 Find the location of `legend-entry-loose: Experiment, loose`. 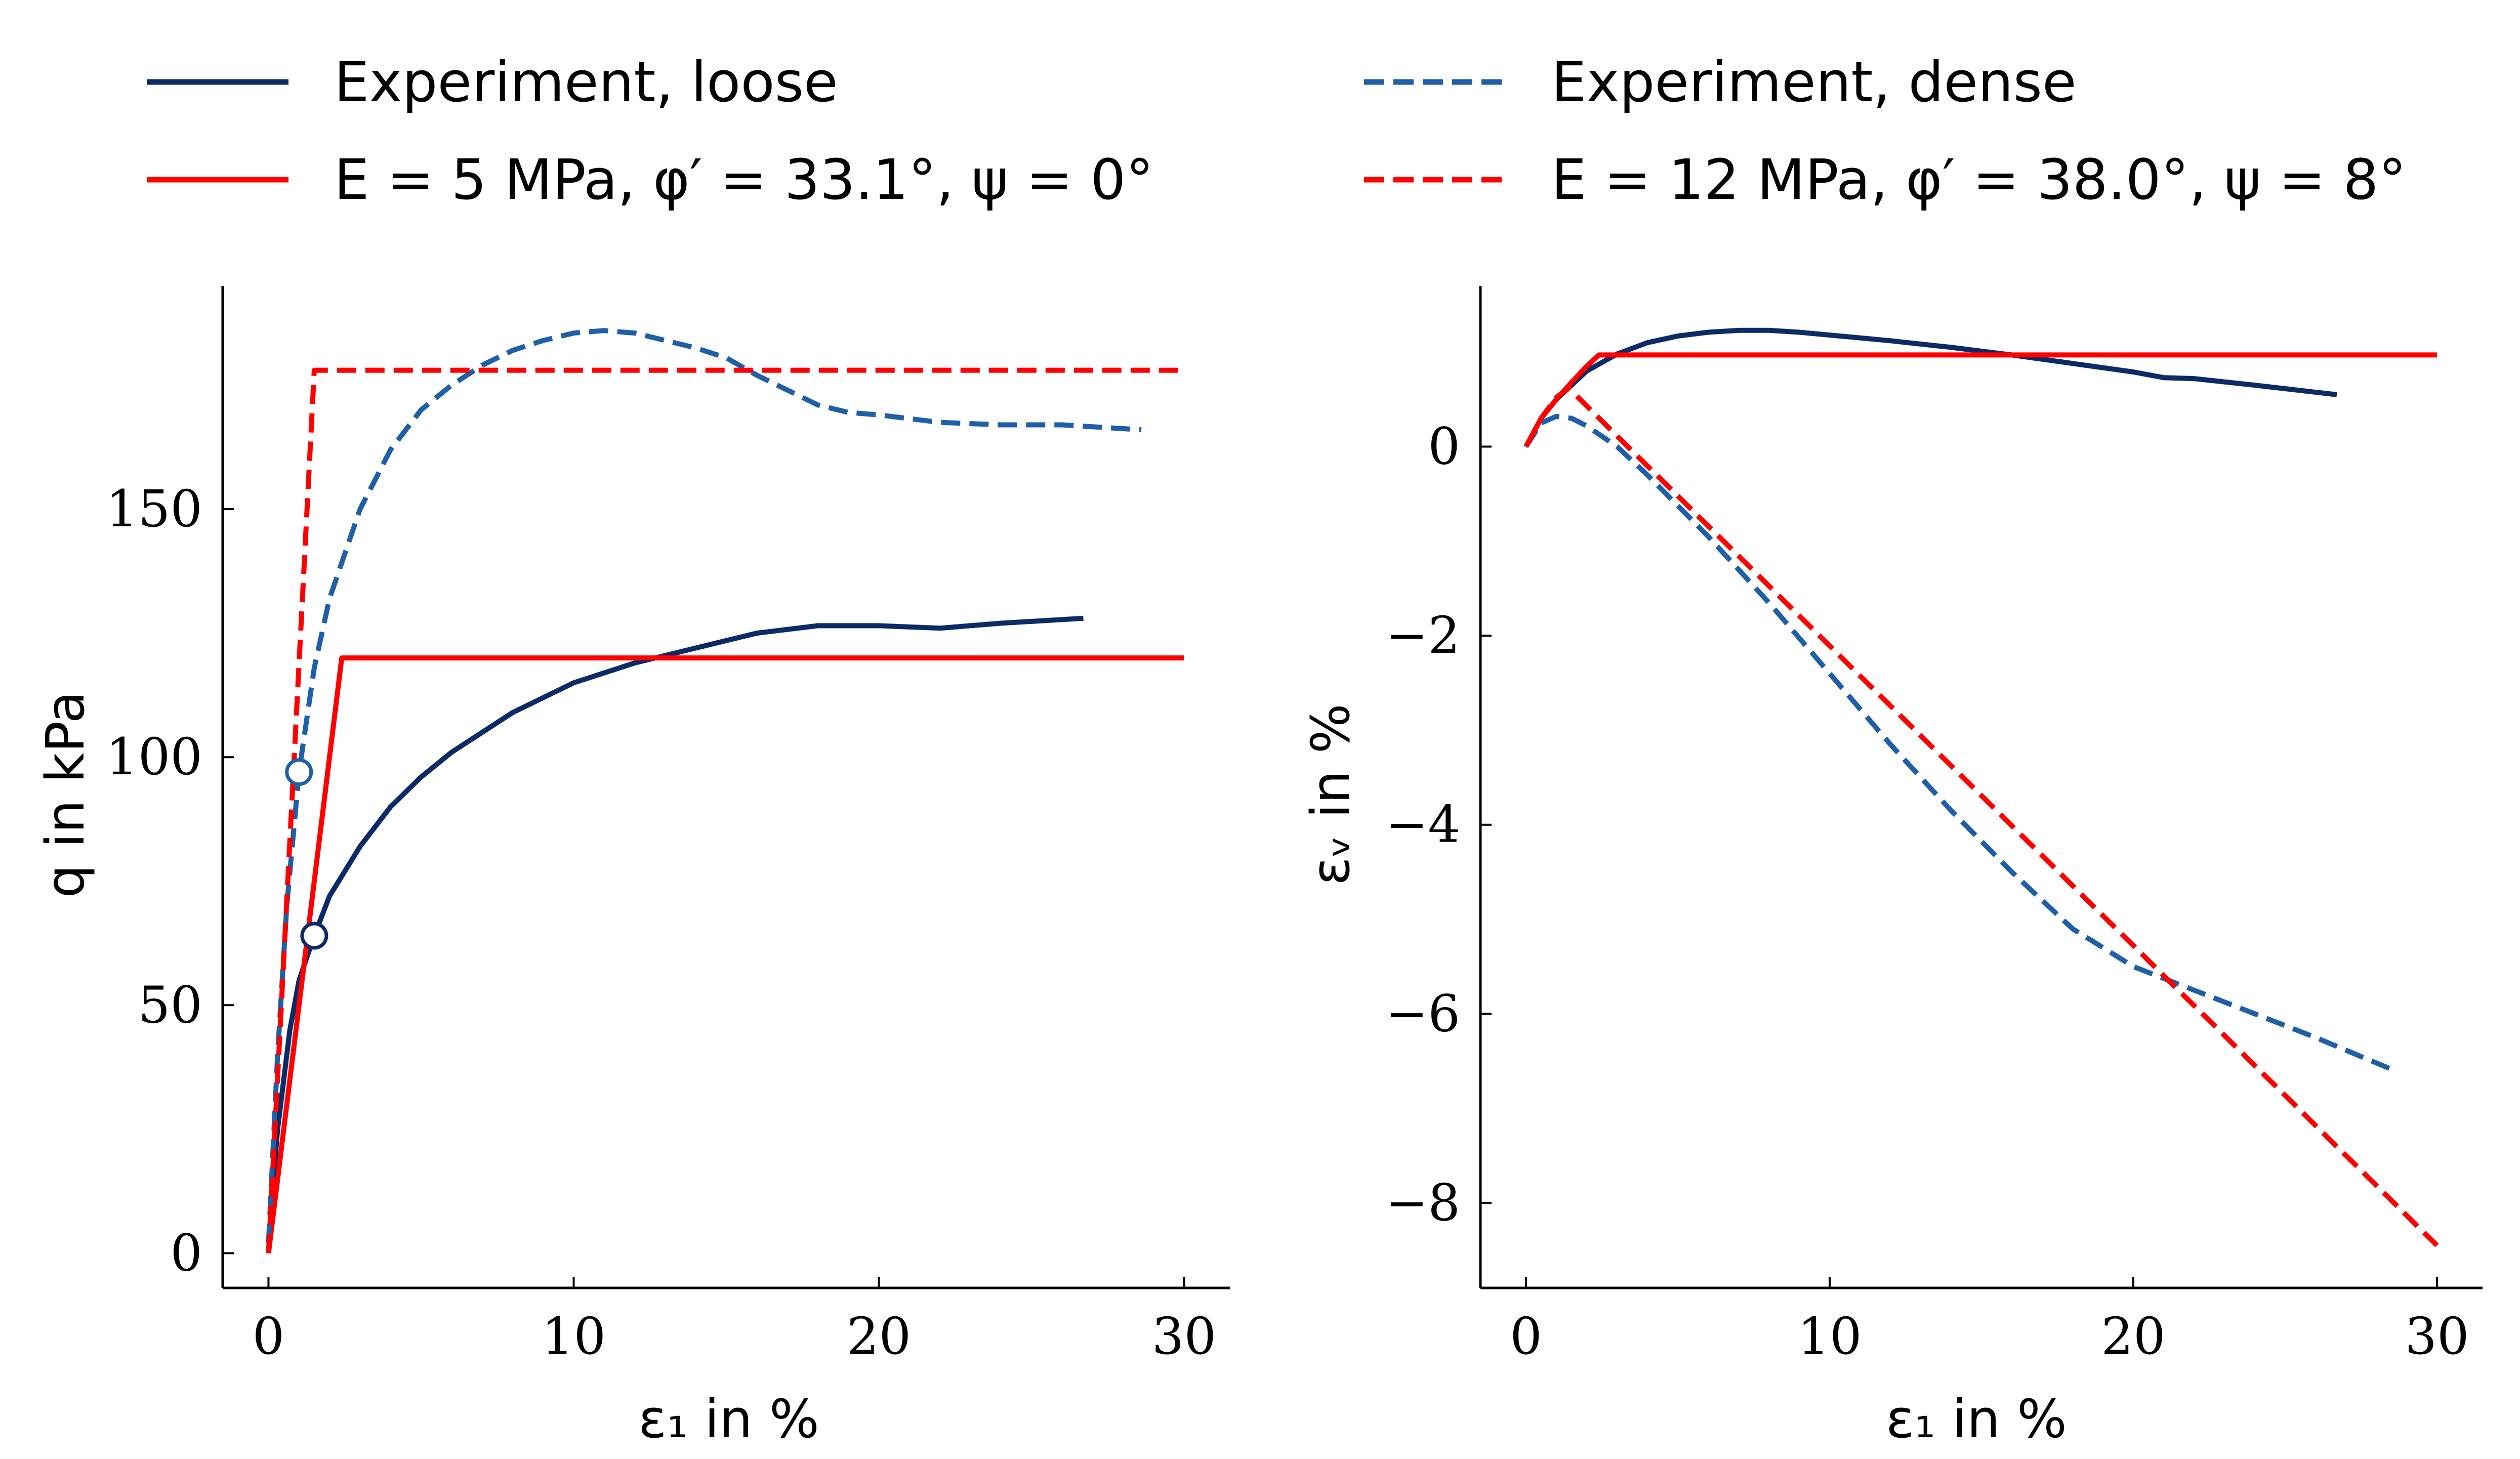

legend-entry-loose: Experiment, loose is located at coordinates (492, 82).